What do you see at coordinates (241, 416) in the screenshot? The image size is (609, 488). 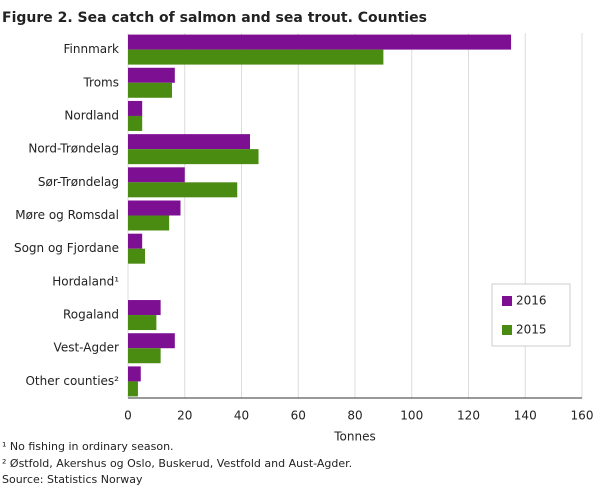 I see `x-tick-label: 40` at bounding box center [241, 416].